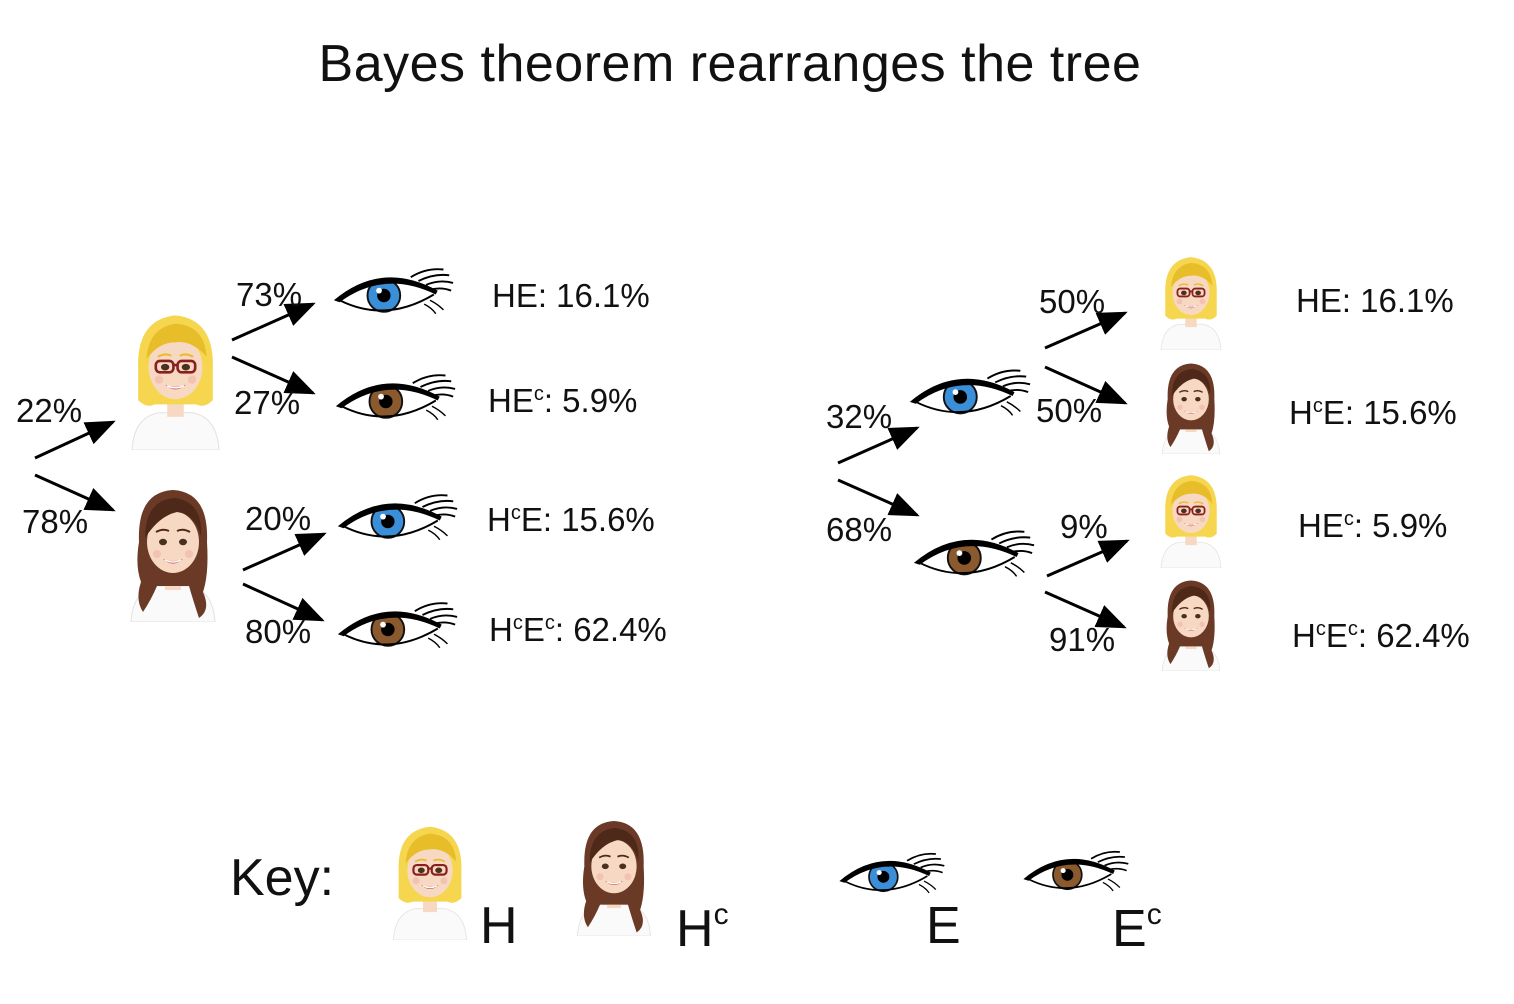 The image size is (1514, 1004). Describe the element at coordinates (283, 602) in the screenshot. I see `arrow-left-hc-ec` at that location.